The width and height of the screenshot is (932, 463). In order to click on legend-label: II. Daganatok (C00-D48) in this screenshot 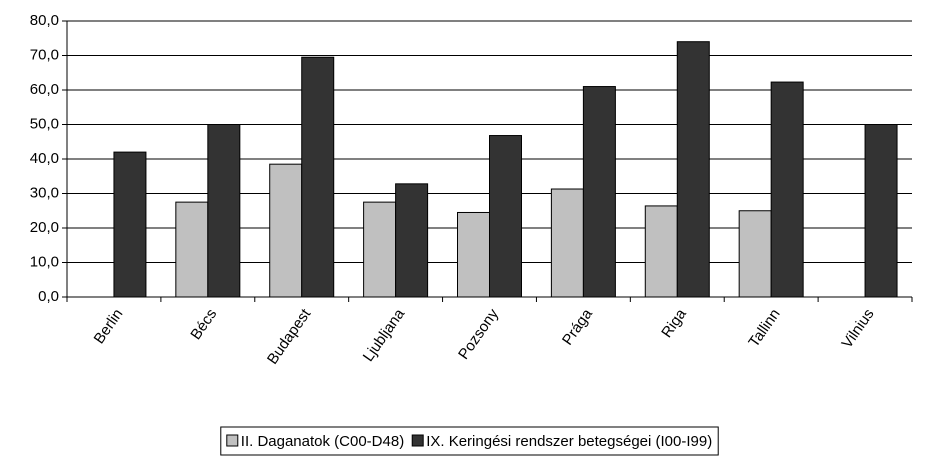, I will do `click(322, 441)`.